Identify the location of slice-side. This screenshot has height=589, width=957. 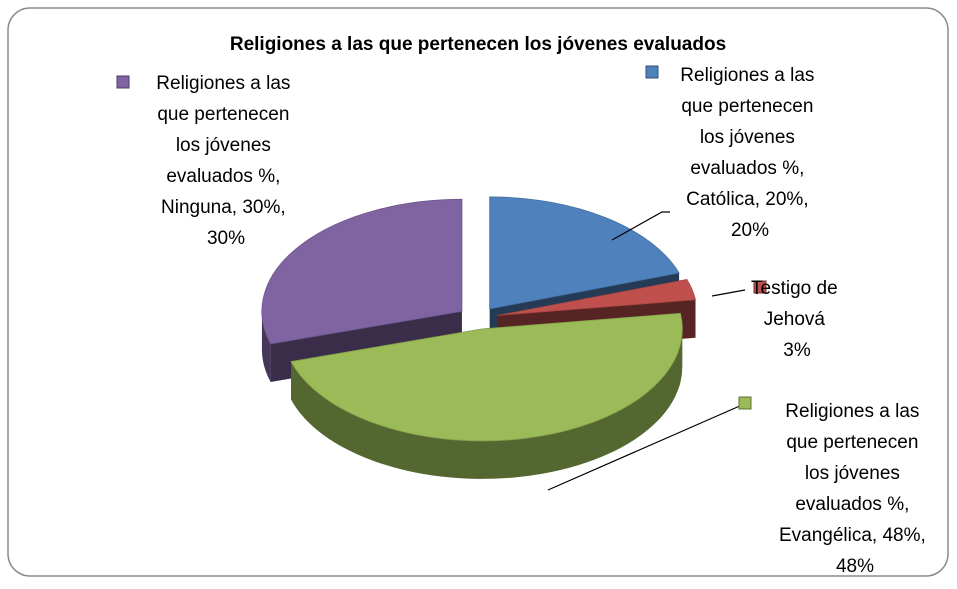
(486, 403).